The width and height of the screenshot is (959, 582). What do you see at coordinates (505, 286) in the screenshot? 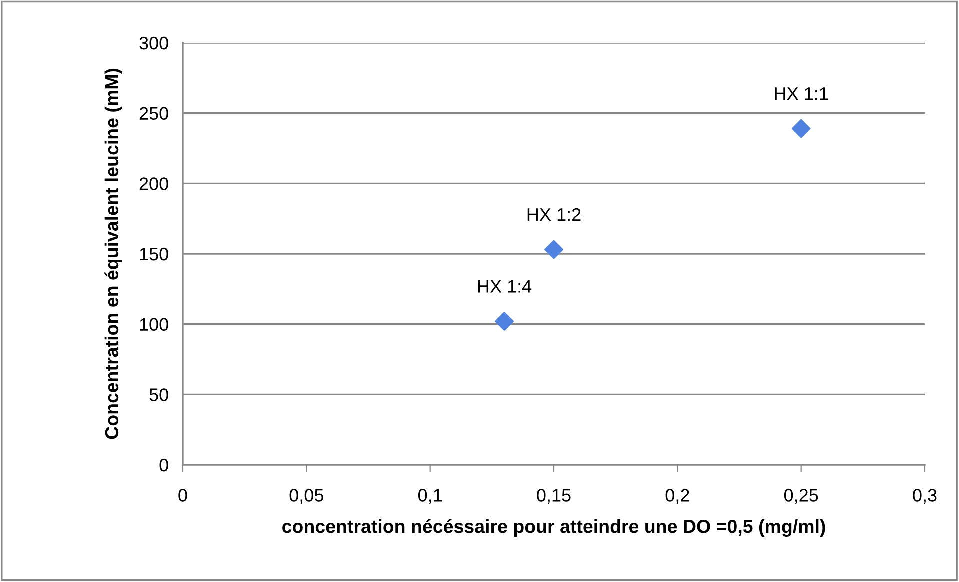
I see `annotation: HX 1:4` at bounding box center [505, 286].